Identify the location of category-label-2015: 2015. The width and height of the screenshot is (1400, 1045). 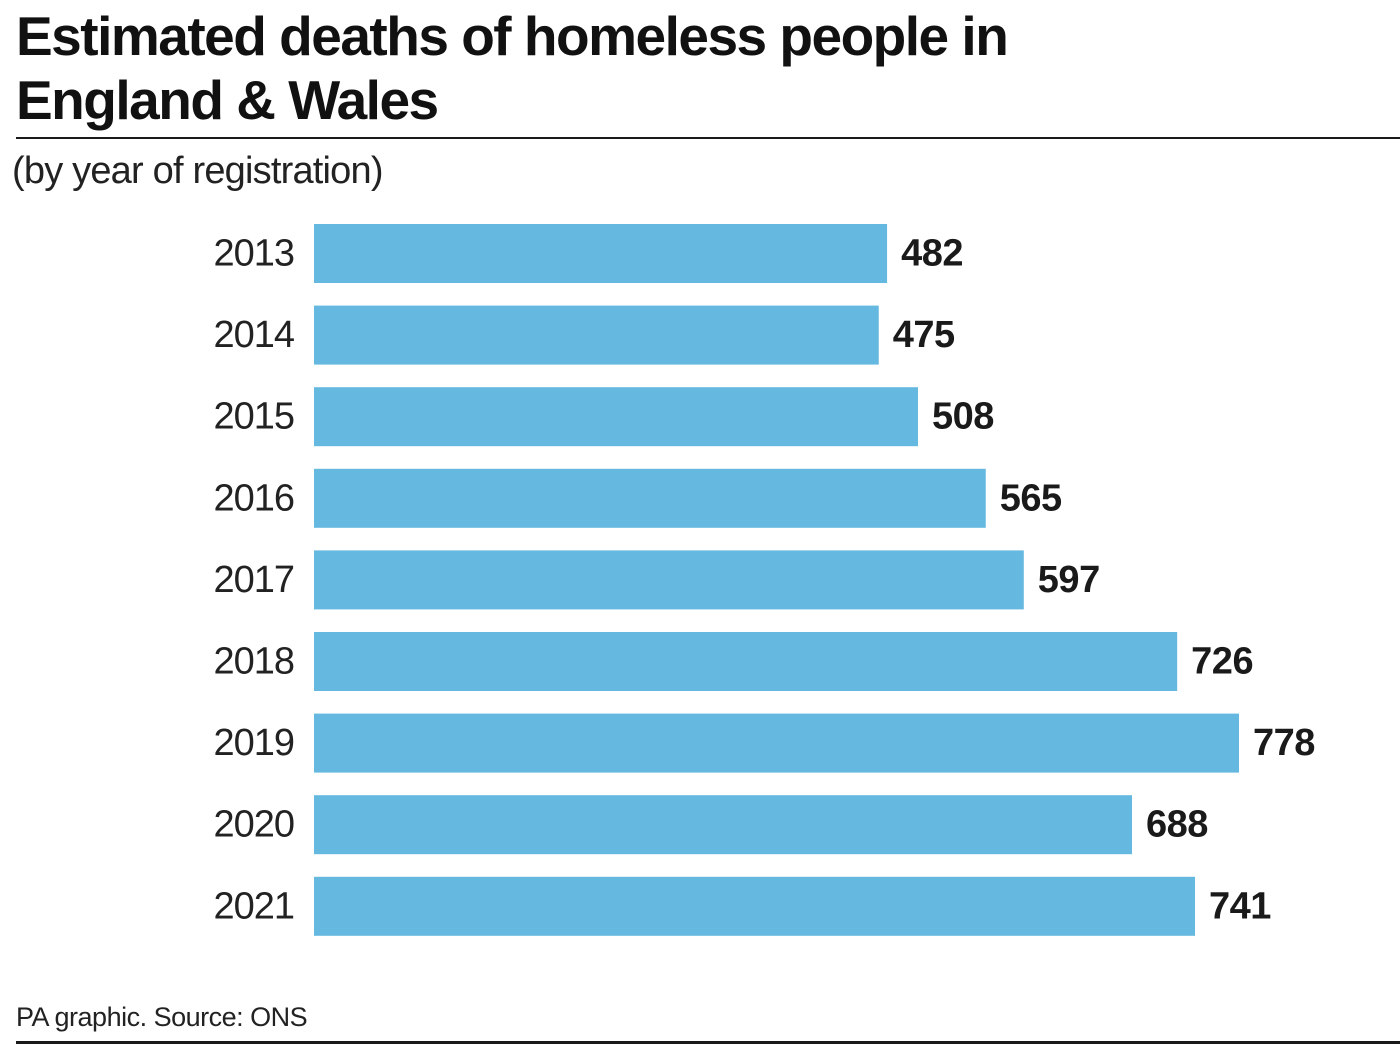
(253, 417).